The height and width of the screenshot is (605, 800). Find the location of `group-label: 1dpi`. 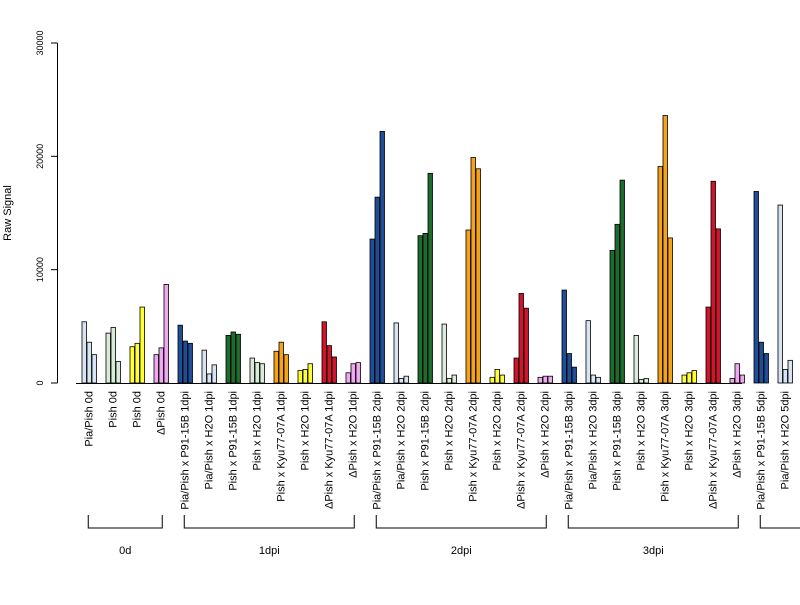

group-label: 1dpi is located at coordinates (269, 551).